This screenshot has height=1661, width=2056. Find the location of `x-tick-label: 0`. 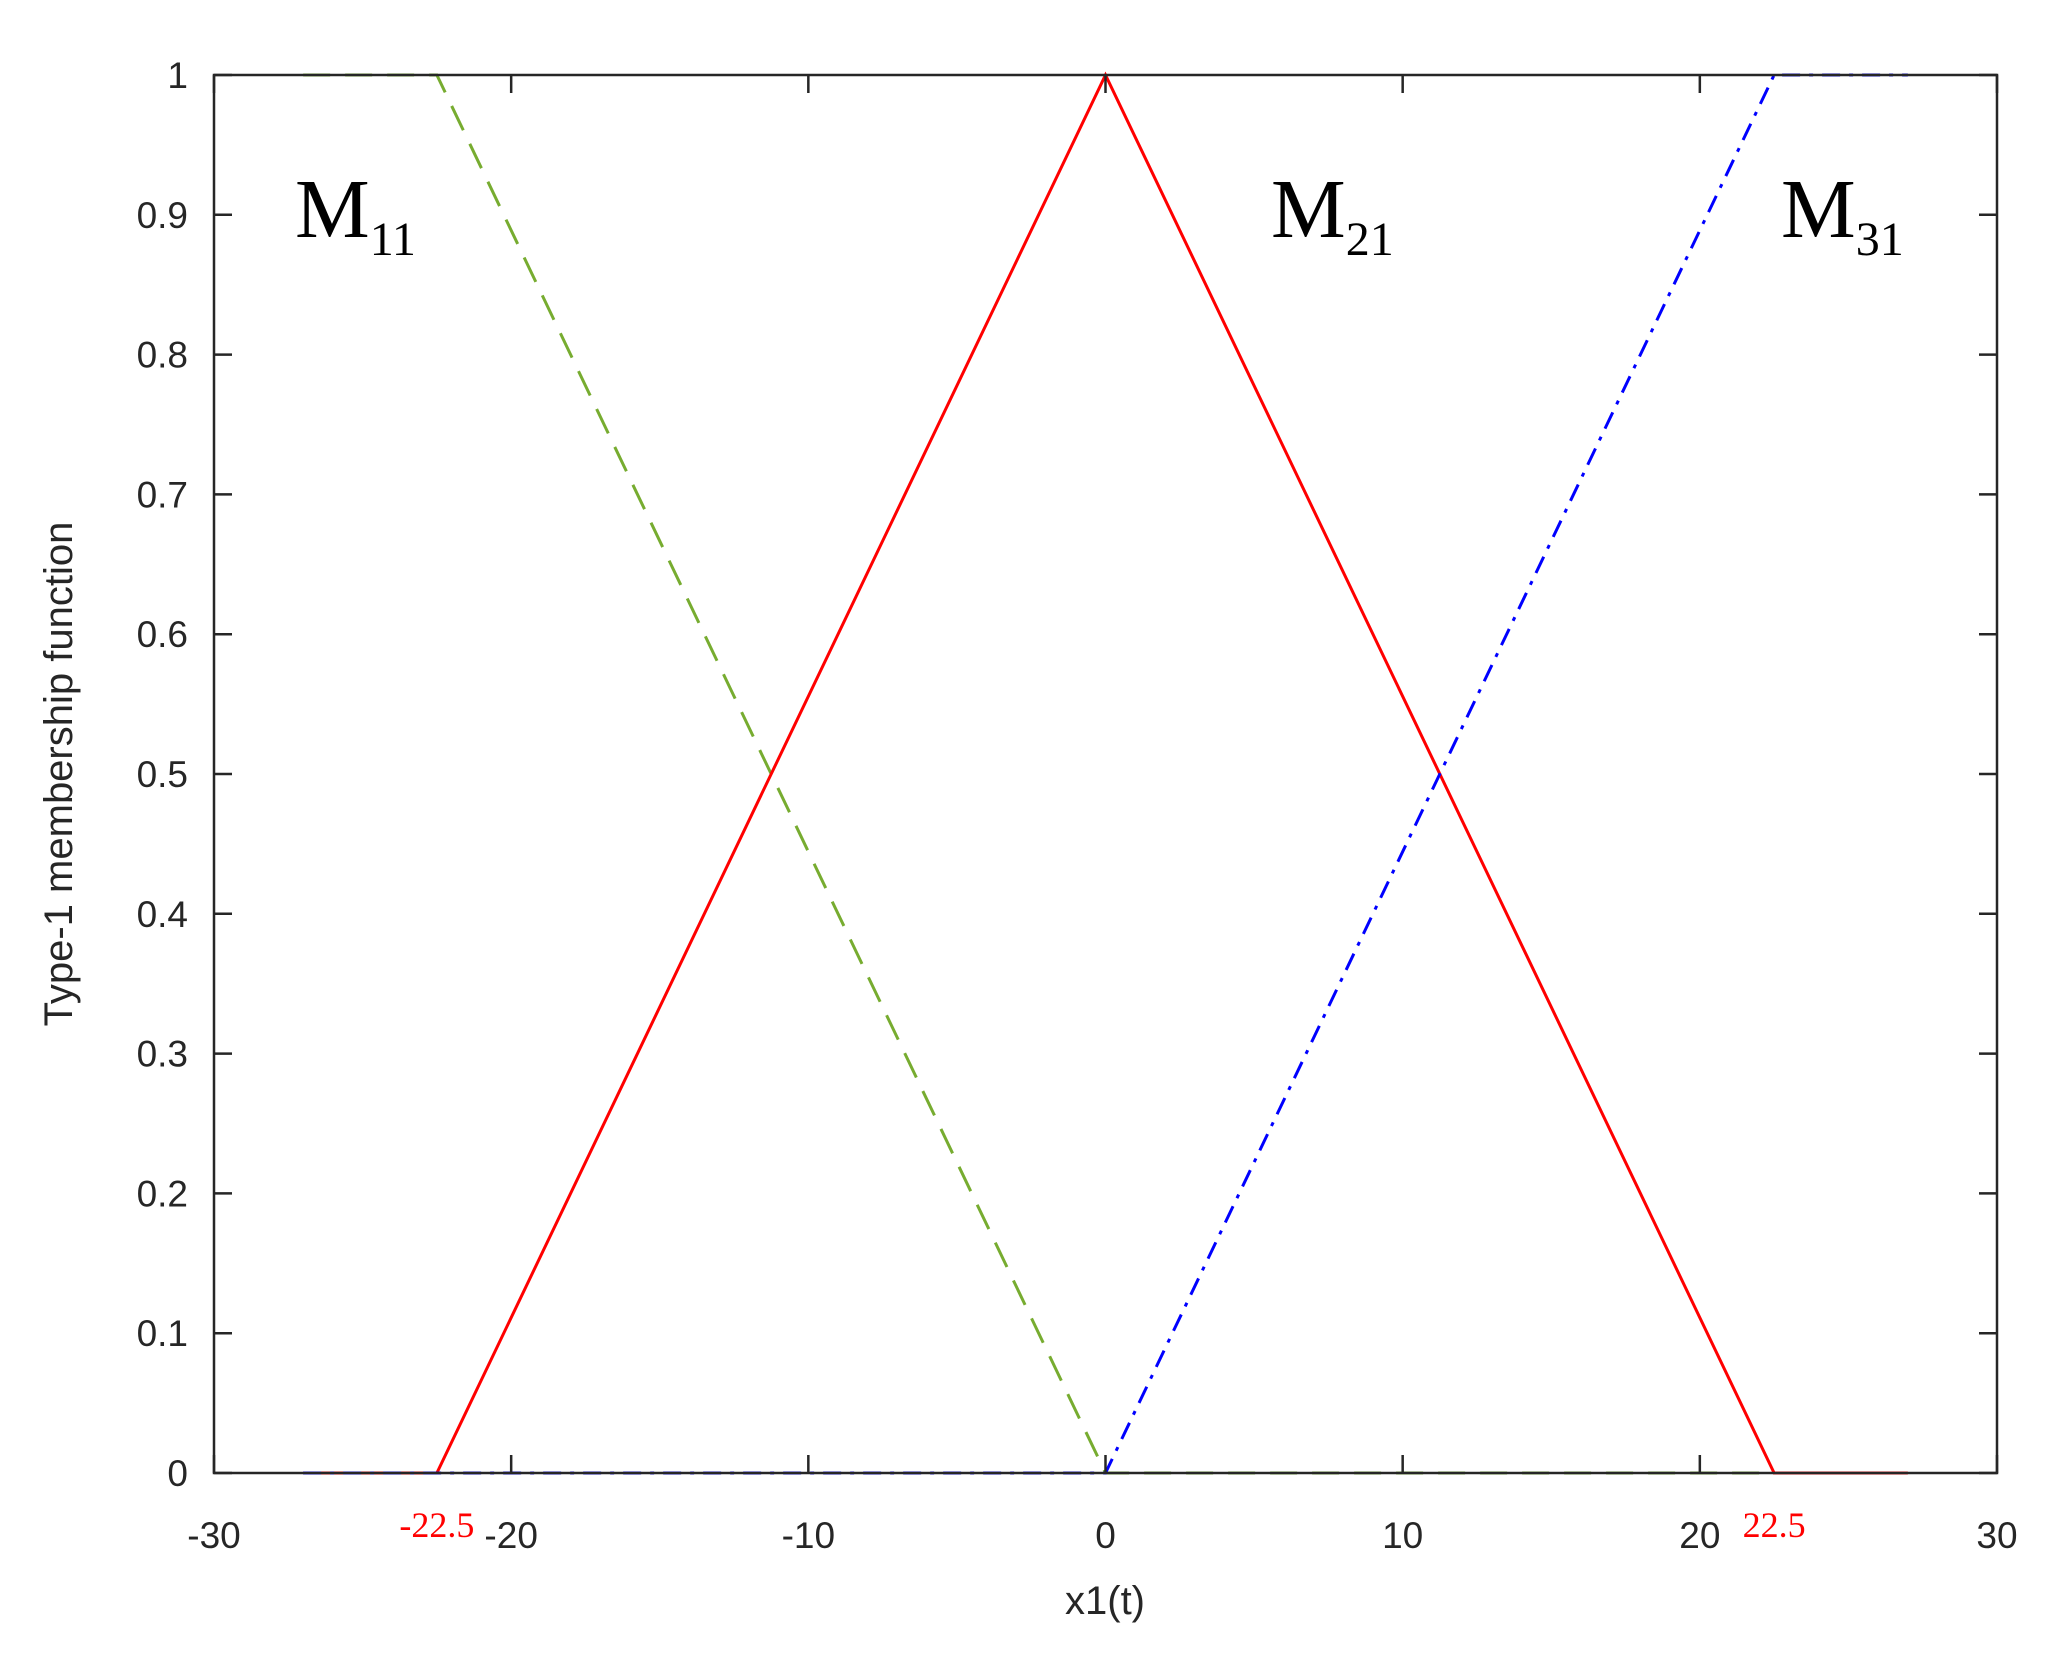

x-tick-label: 0 is located at coordinates (1105, 1535).